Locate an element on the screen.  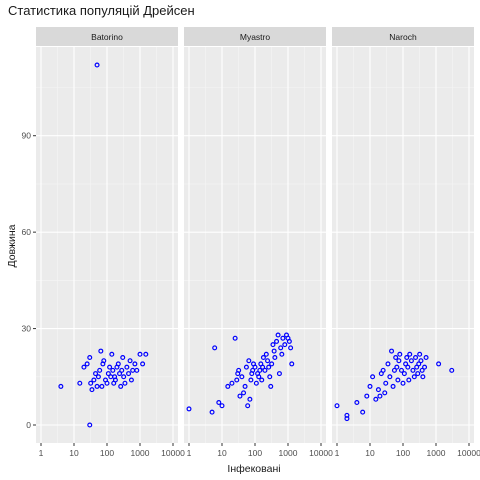
facet-strip is located at coordinates (107, 36).